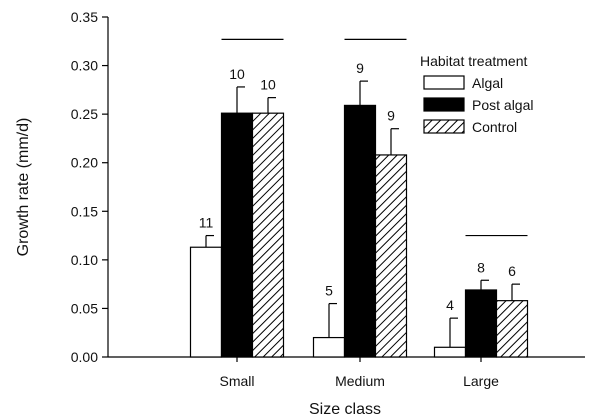 The width and height of the screenshot is (592, 419). I want to click on legend-entry-label: Post algal, so click(502, 105).